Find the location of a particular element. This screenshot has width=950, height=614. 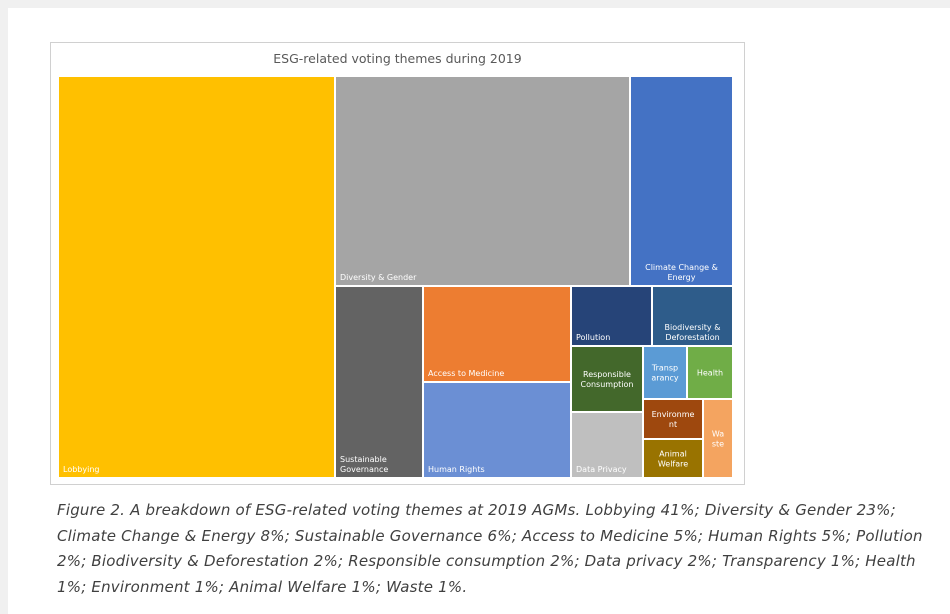

treemap-label-health: Health is located at coordinates (710, 373).